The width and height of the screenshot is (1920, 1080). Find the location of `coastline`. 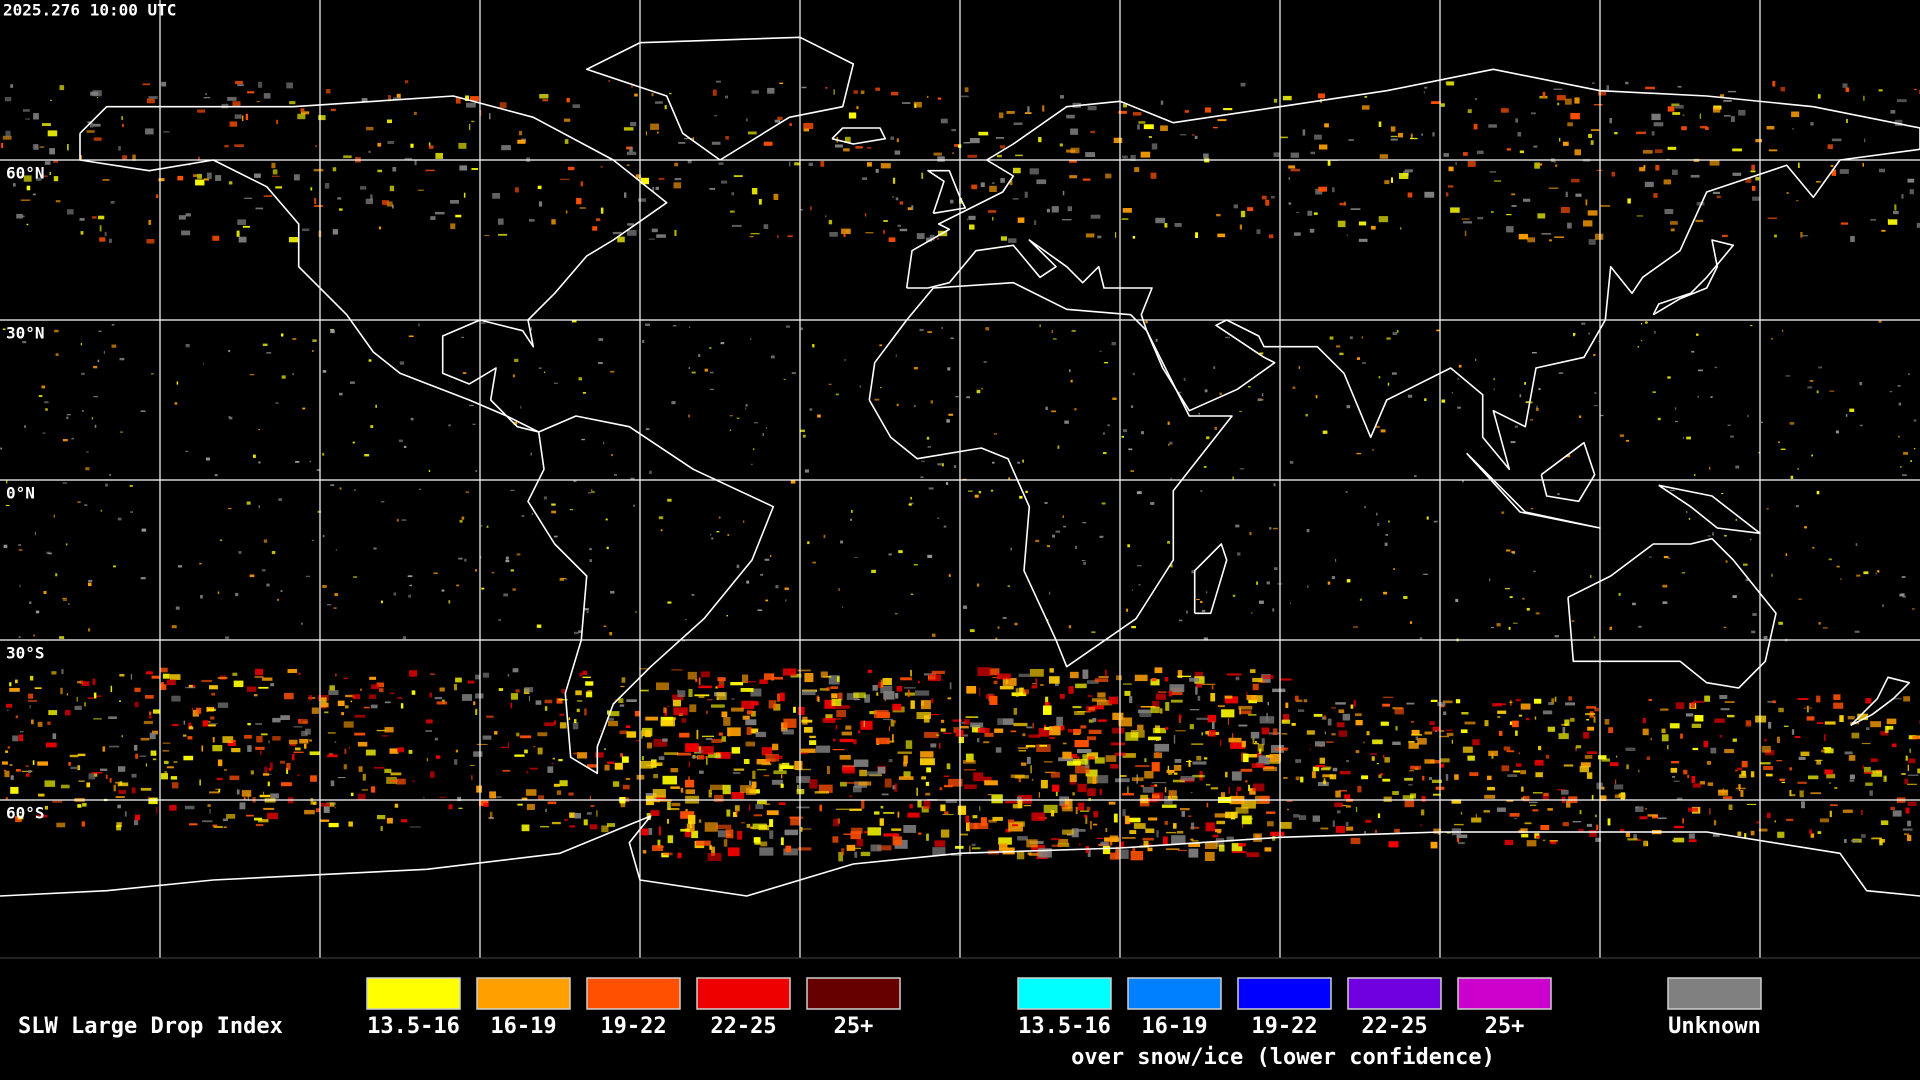

coastline is located at coordinates (1568, 472).